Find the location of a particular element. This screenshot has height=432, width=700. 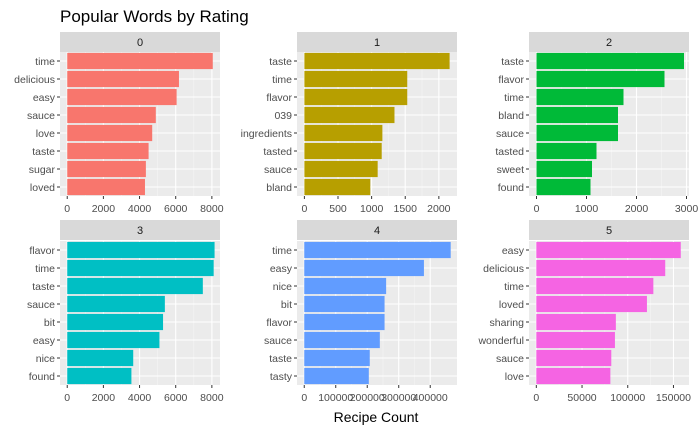

y-tick-label: bland is located at coordinates (279, 188).